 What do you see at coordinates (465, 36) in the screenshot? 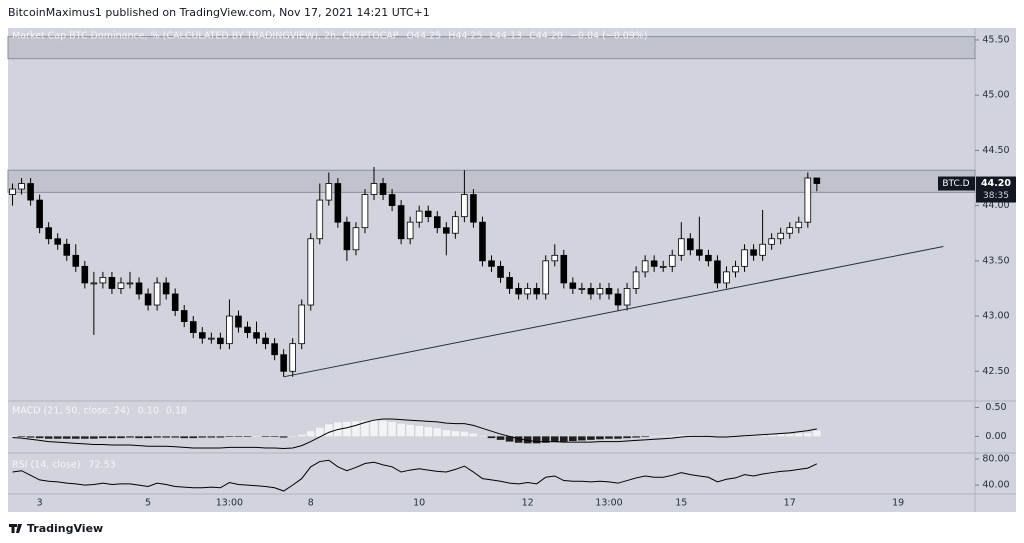
I see `ohlc-readout: H44.25` at bounding box center [465, 36].